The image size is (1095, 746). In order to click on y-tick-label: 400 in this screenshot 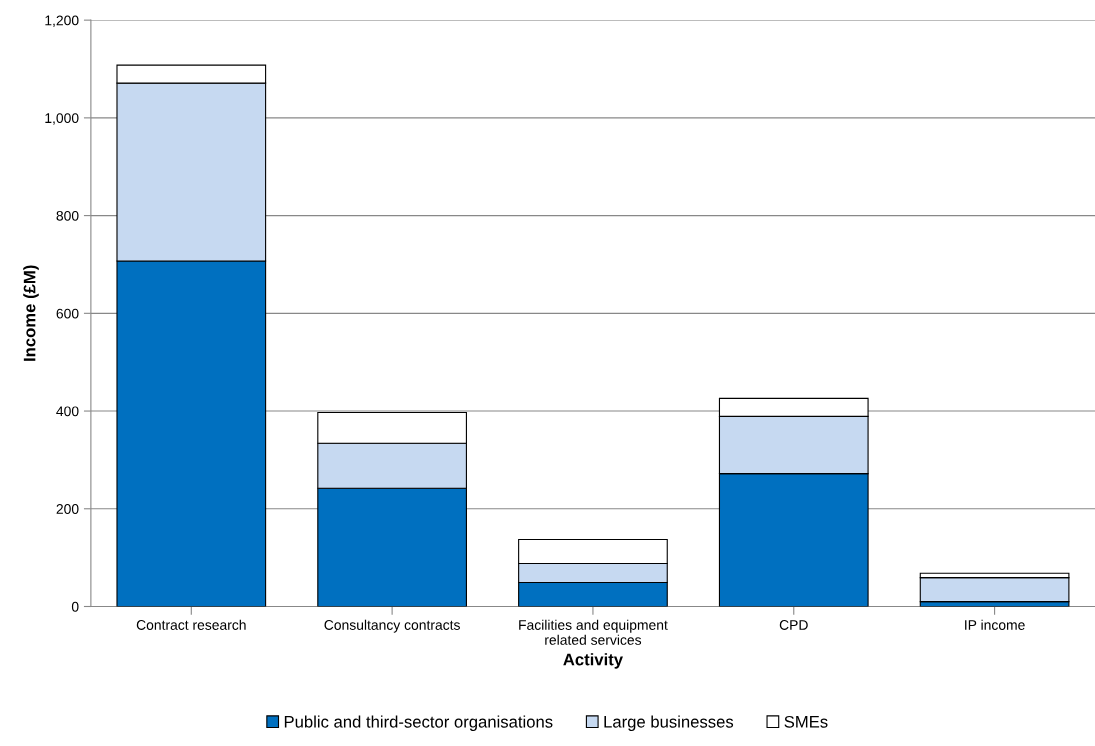, I will do `click(67, 411)`.